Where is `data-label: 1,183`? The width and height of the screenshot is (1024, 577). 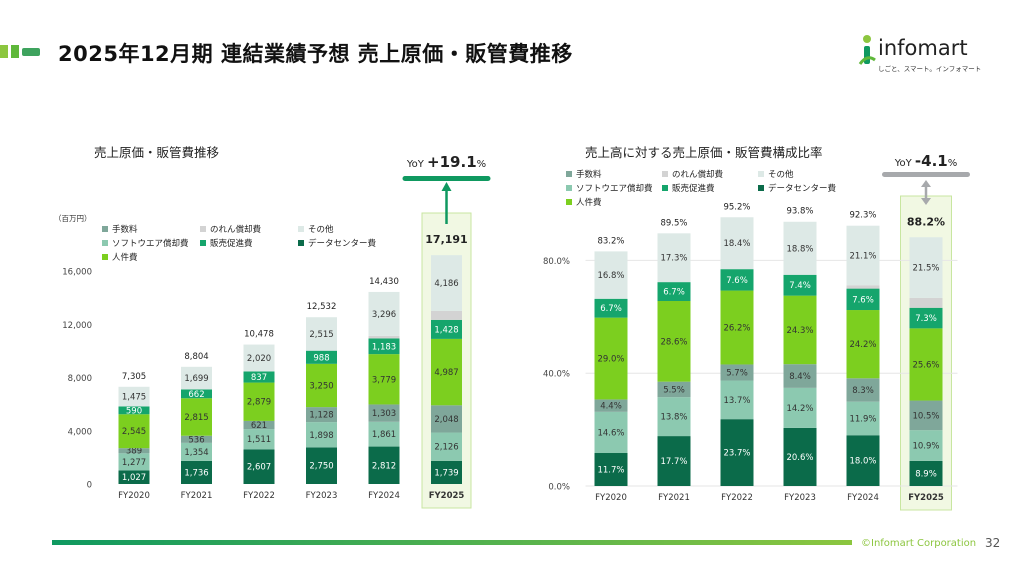
data-label: 1,183 is located at coordinates (384, 347).